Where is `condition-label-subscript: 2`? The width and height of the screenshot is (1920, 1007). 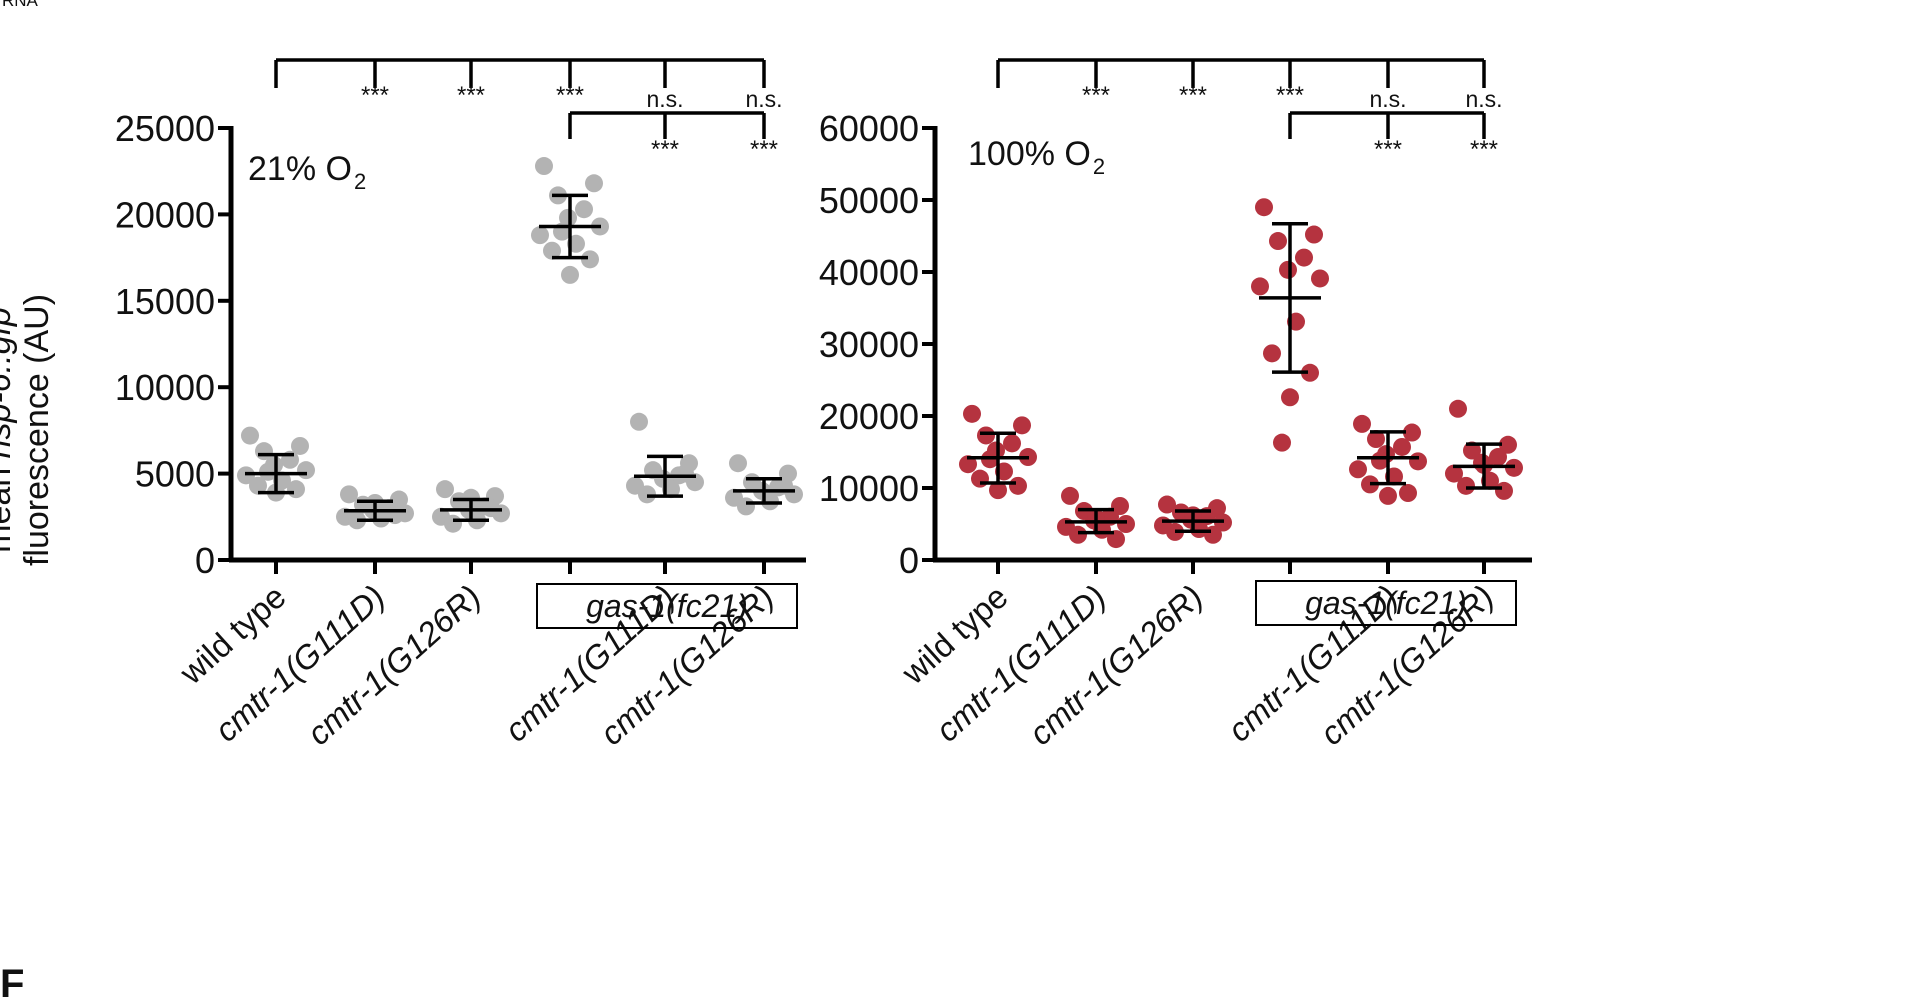
condition-label-subscript: 2 is located at coordinates (1099, 166).